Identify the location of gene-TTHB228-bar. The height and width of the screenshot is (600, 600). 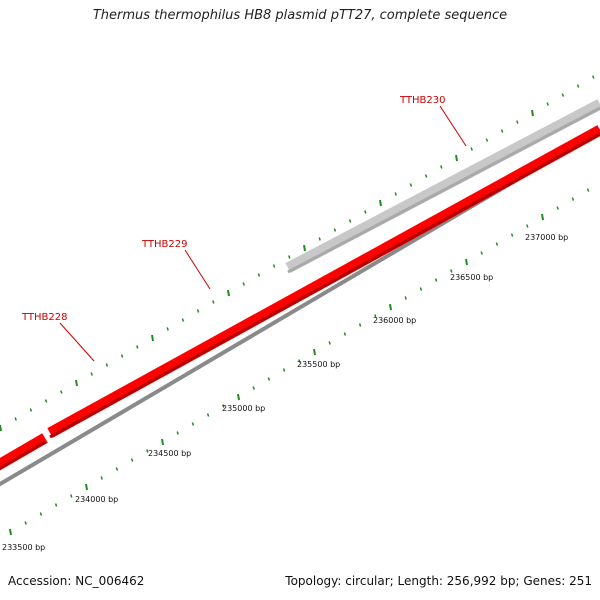
(24, 452).